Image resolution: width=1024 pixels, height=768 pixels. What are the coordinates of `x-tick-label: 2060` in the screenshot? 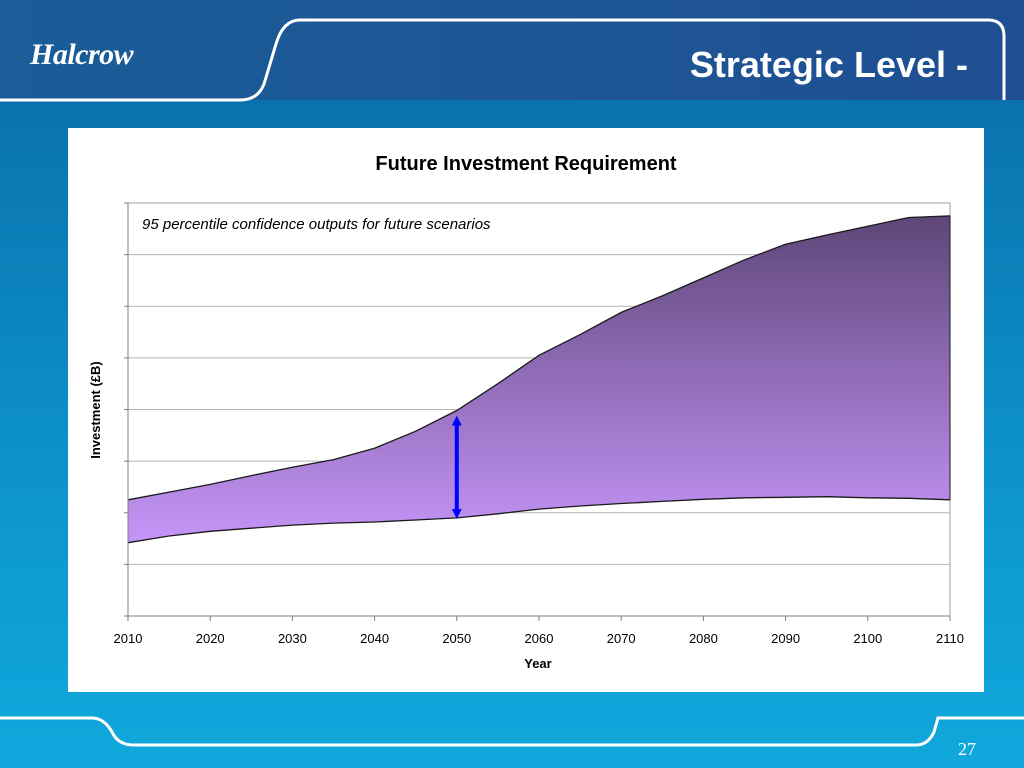 It's located at (539, 638).